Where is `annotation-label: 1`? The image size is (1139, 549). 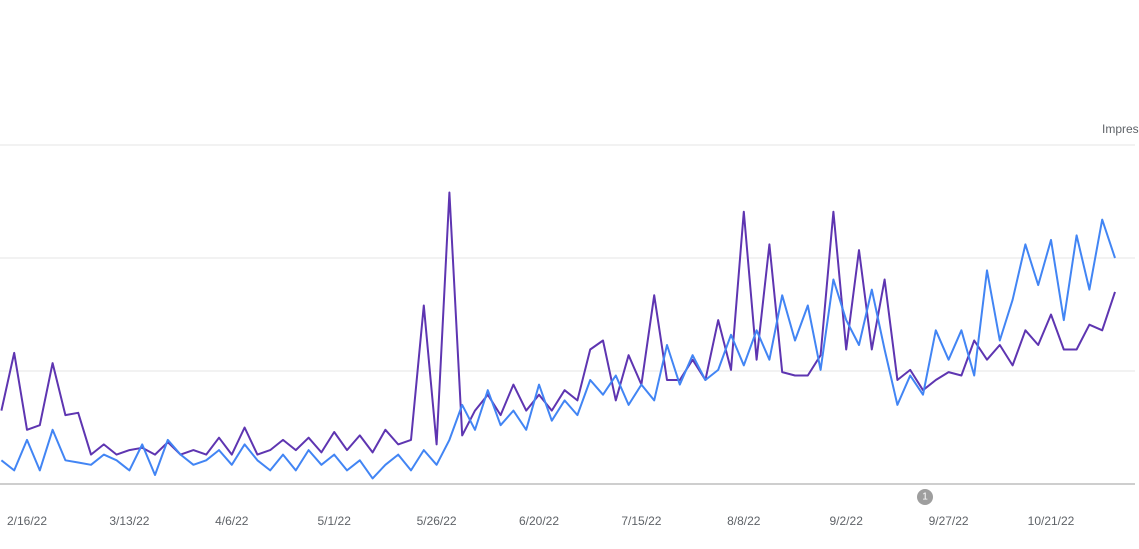 annotation-label: 1 is located at coordinates (925, 497).